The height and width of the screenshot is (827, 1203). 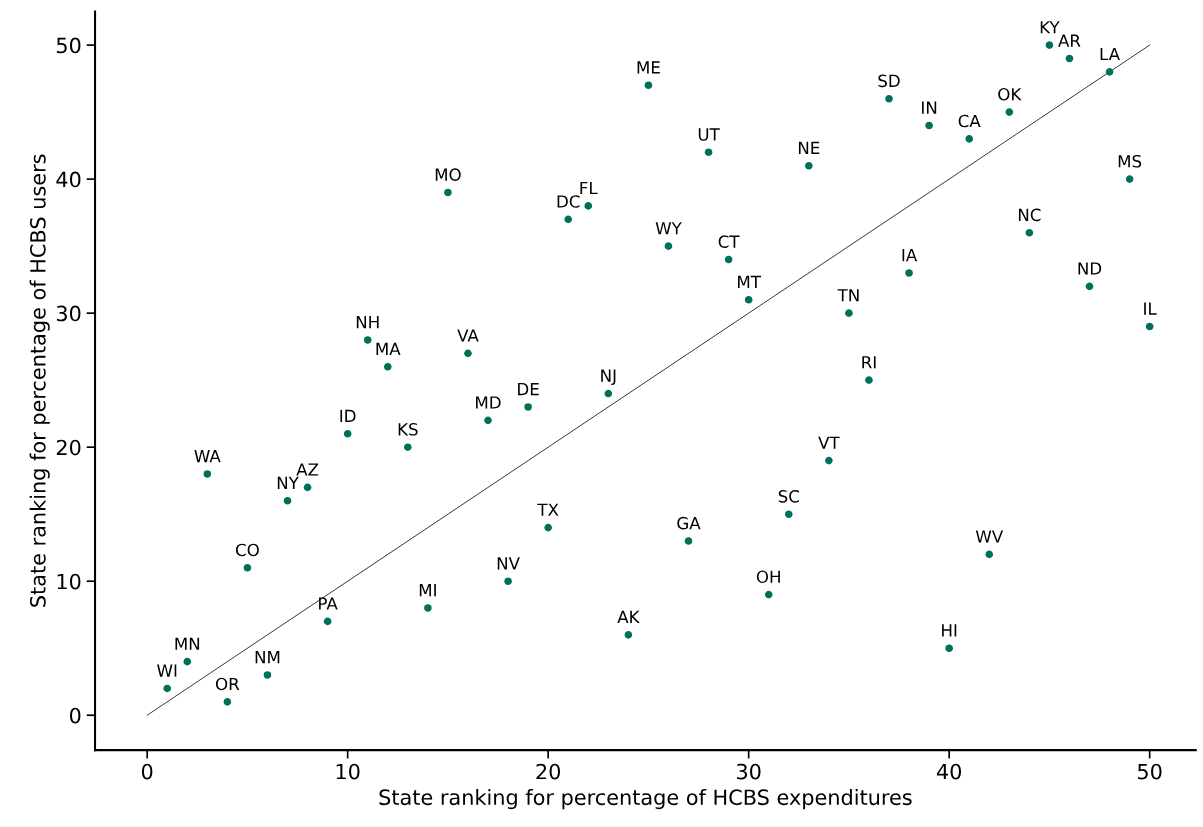 I want to click on annotation: DC, so click(x=568, y=201).